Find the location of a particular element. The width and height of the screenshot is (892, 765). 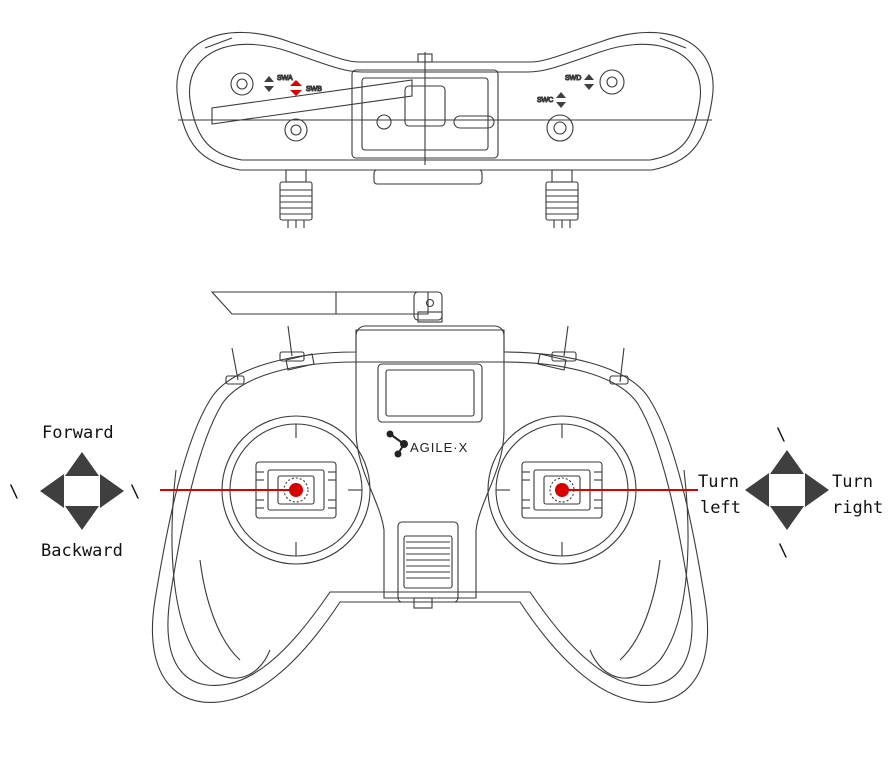

lcd-screen-inner is located at coordinates (430, 393).